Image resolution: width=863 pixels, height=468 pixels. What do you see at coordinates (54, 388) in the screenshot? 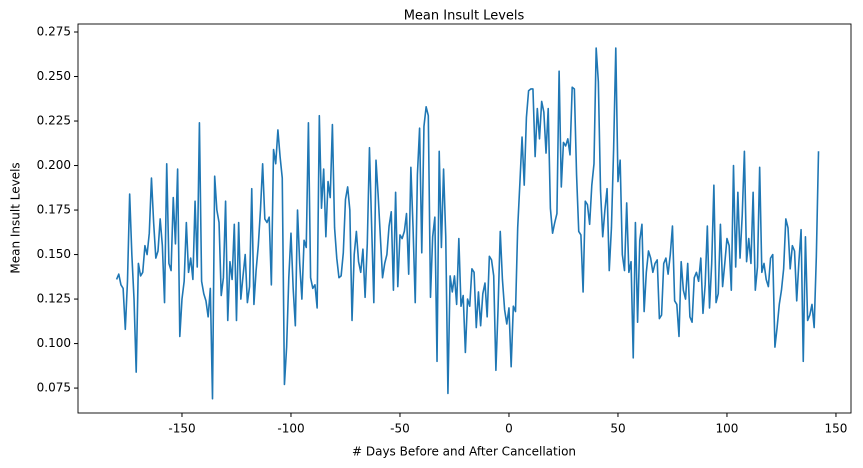
I see `y-tick-label: 0.075` at bounding box center [54, 388].